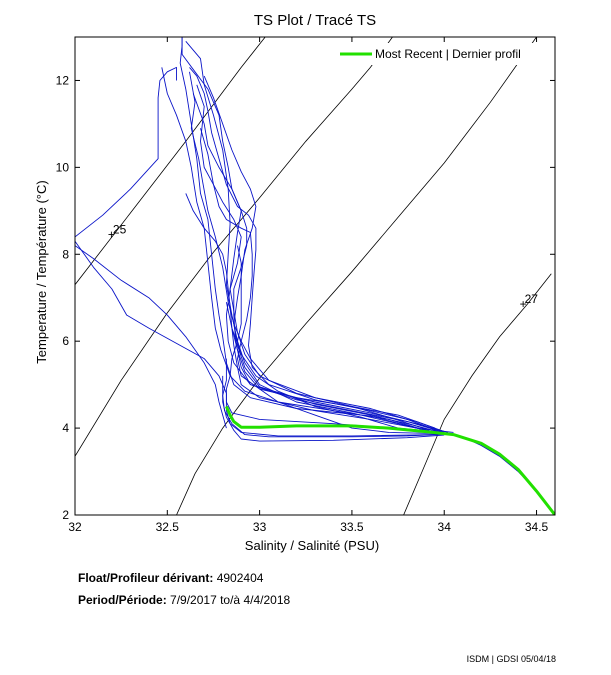 Image resolution: width=611 pixels, height=675 pixels. What do you see at coordinates (193, 600) in the screenshot?
I see `period-start: 7/9/2017` at bounding box center [193, 600].